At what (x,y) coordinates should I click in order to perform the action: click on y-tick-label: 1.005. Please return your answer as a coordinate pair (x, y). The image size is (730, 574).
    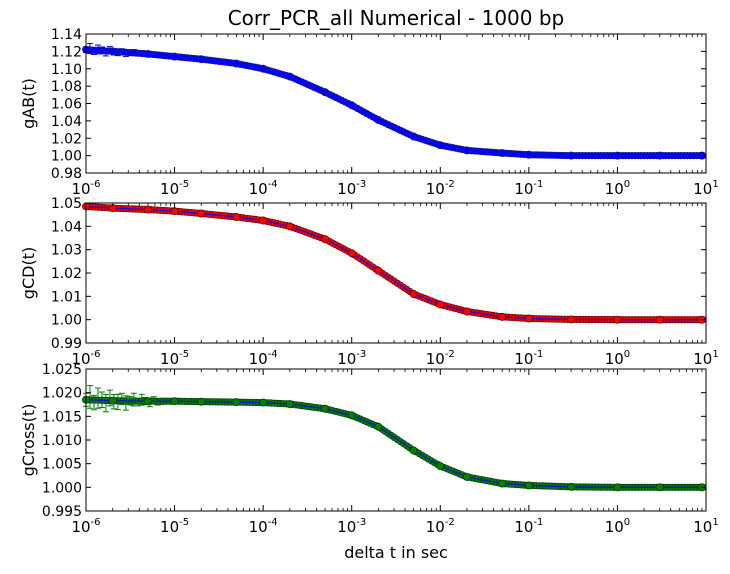
    Looking at the image, I should click on (62, 465).